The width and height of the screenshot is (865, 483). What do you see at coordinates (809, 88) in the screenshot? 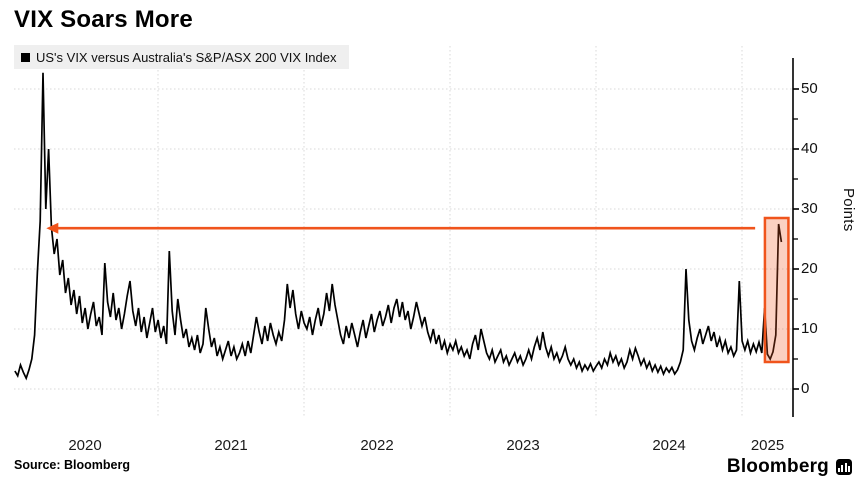
I see `y-tick-label: 50` at bounding box center [809, 88].